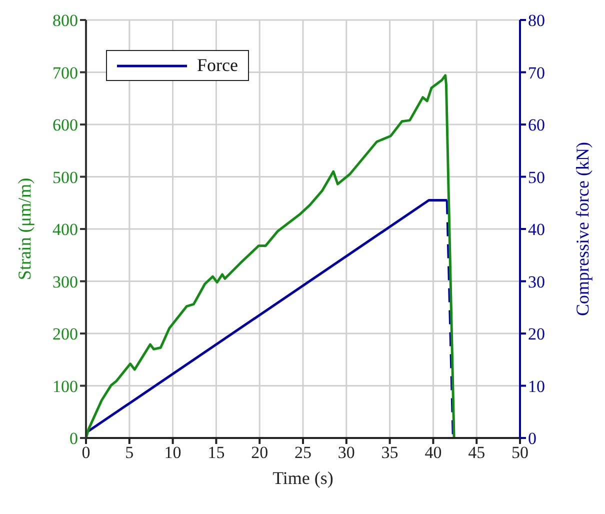 The width and height of the screenshot is (605, 514). I want to click on x-tick-label: 30, so click(346, 452).